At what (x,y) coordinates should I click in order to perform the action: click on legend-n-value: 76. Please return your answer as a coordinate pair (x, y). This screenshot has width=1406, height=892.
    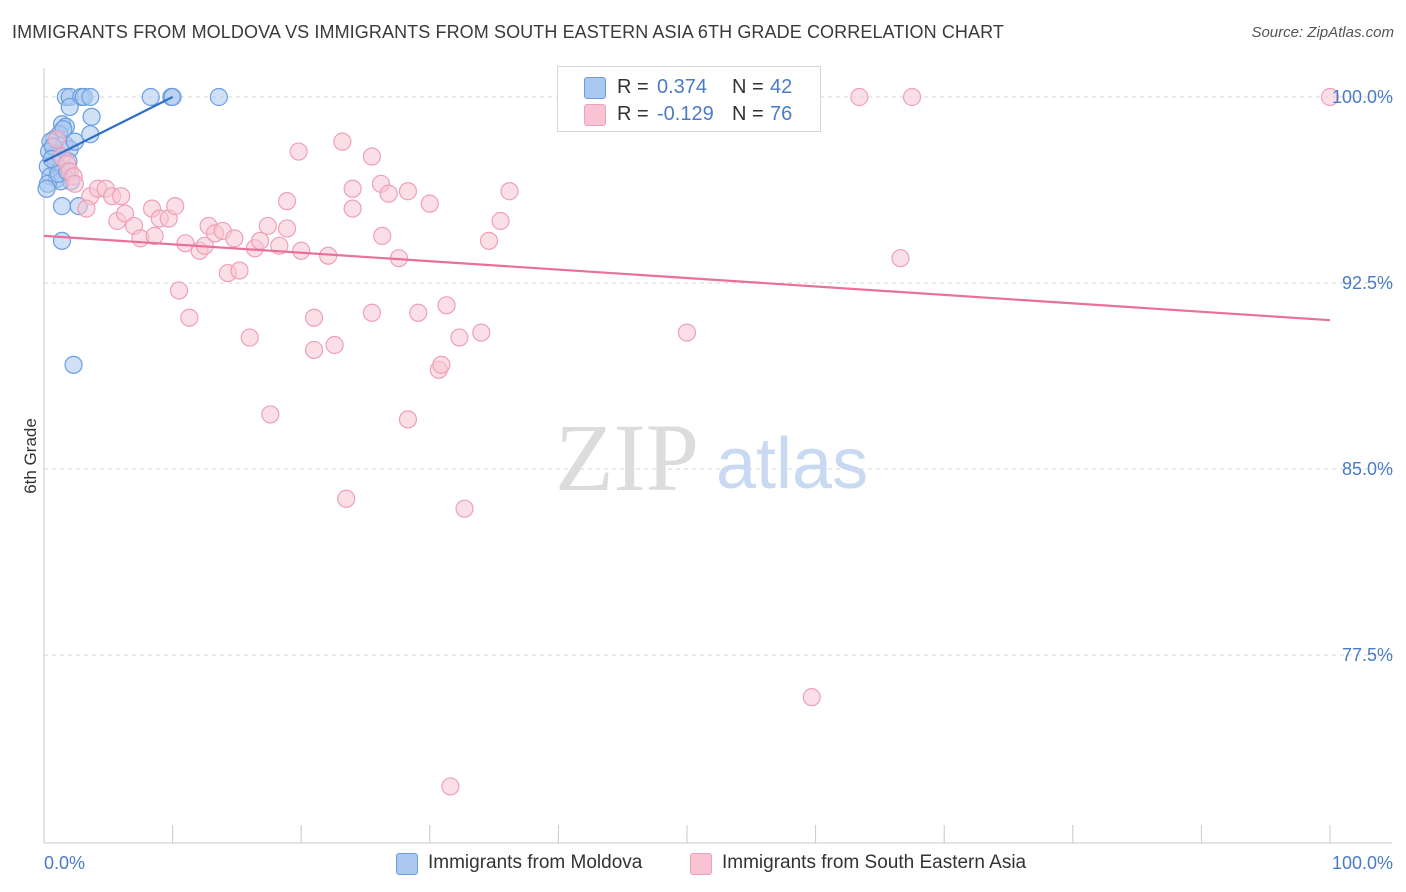
    Looking at the image, I should click on (781, 114).